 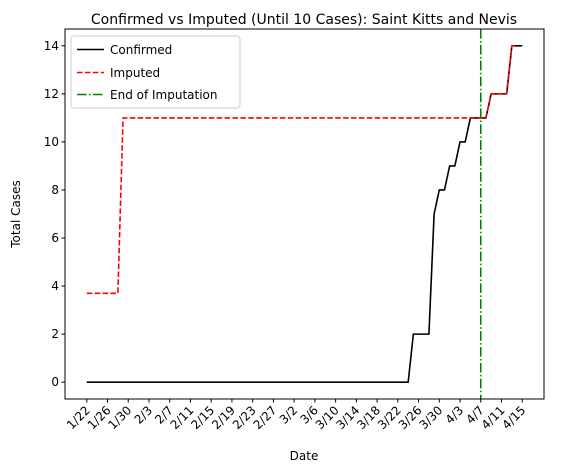 I want to click on legend-label-end-of-imputation: End of Imputation, so click(x=164, y=95).